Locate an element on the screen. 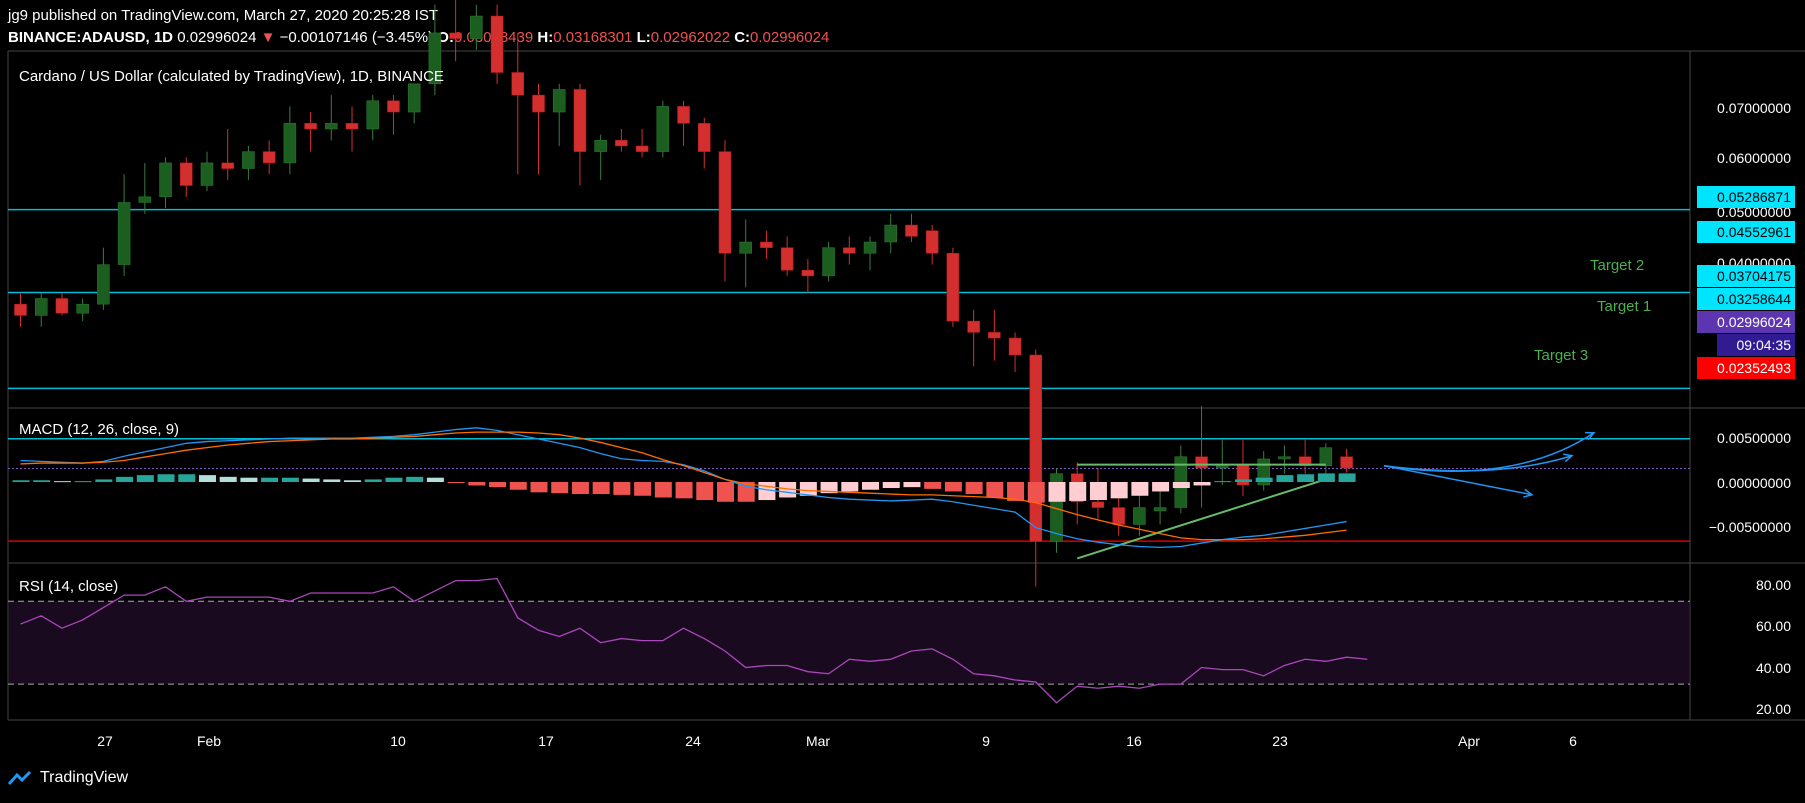 This screenshot has width=1805, height=803. x-tick: 27 is located at coordinates (105, 741).